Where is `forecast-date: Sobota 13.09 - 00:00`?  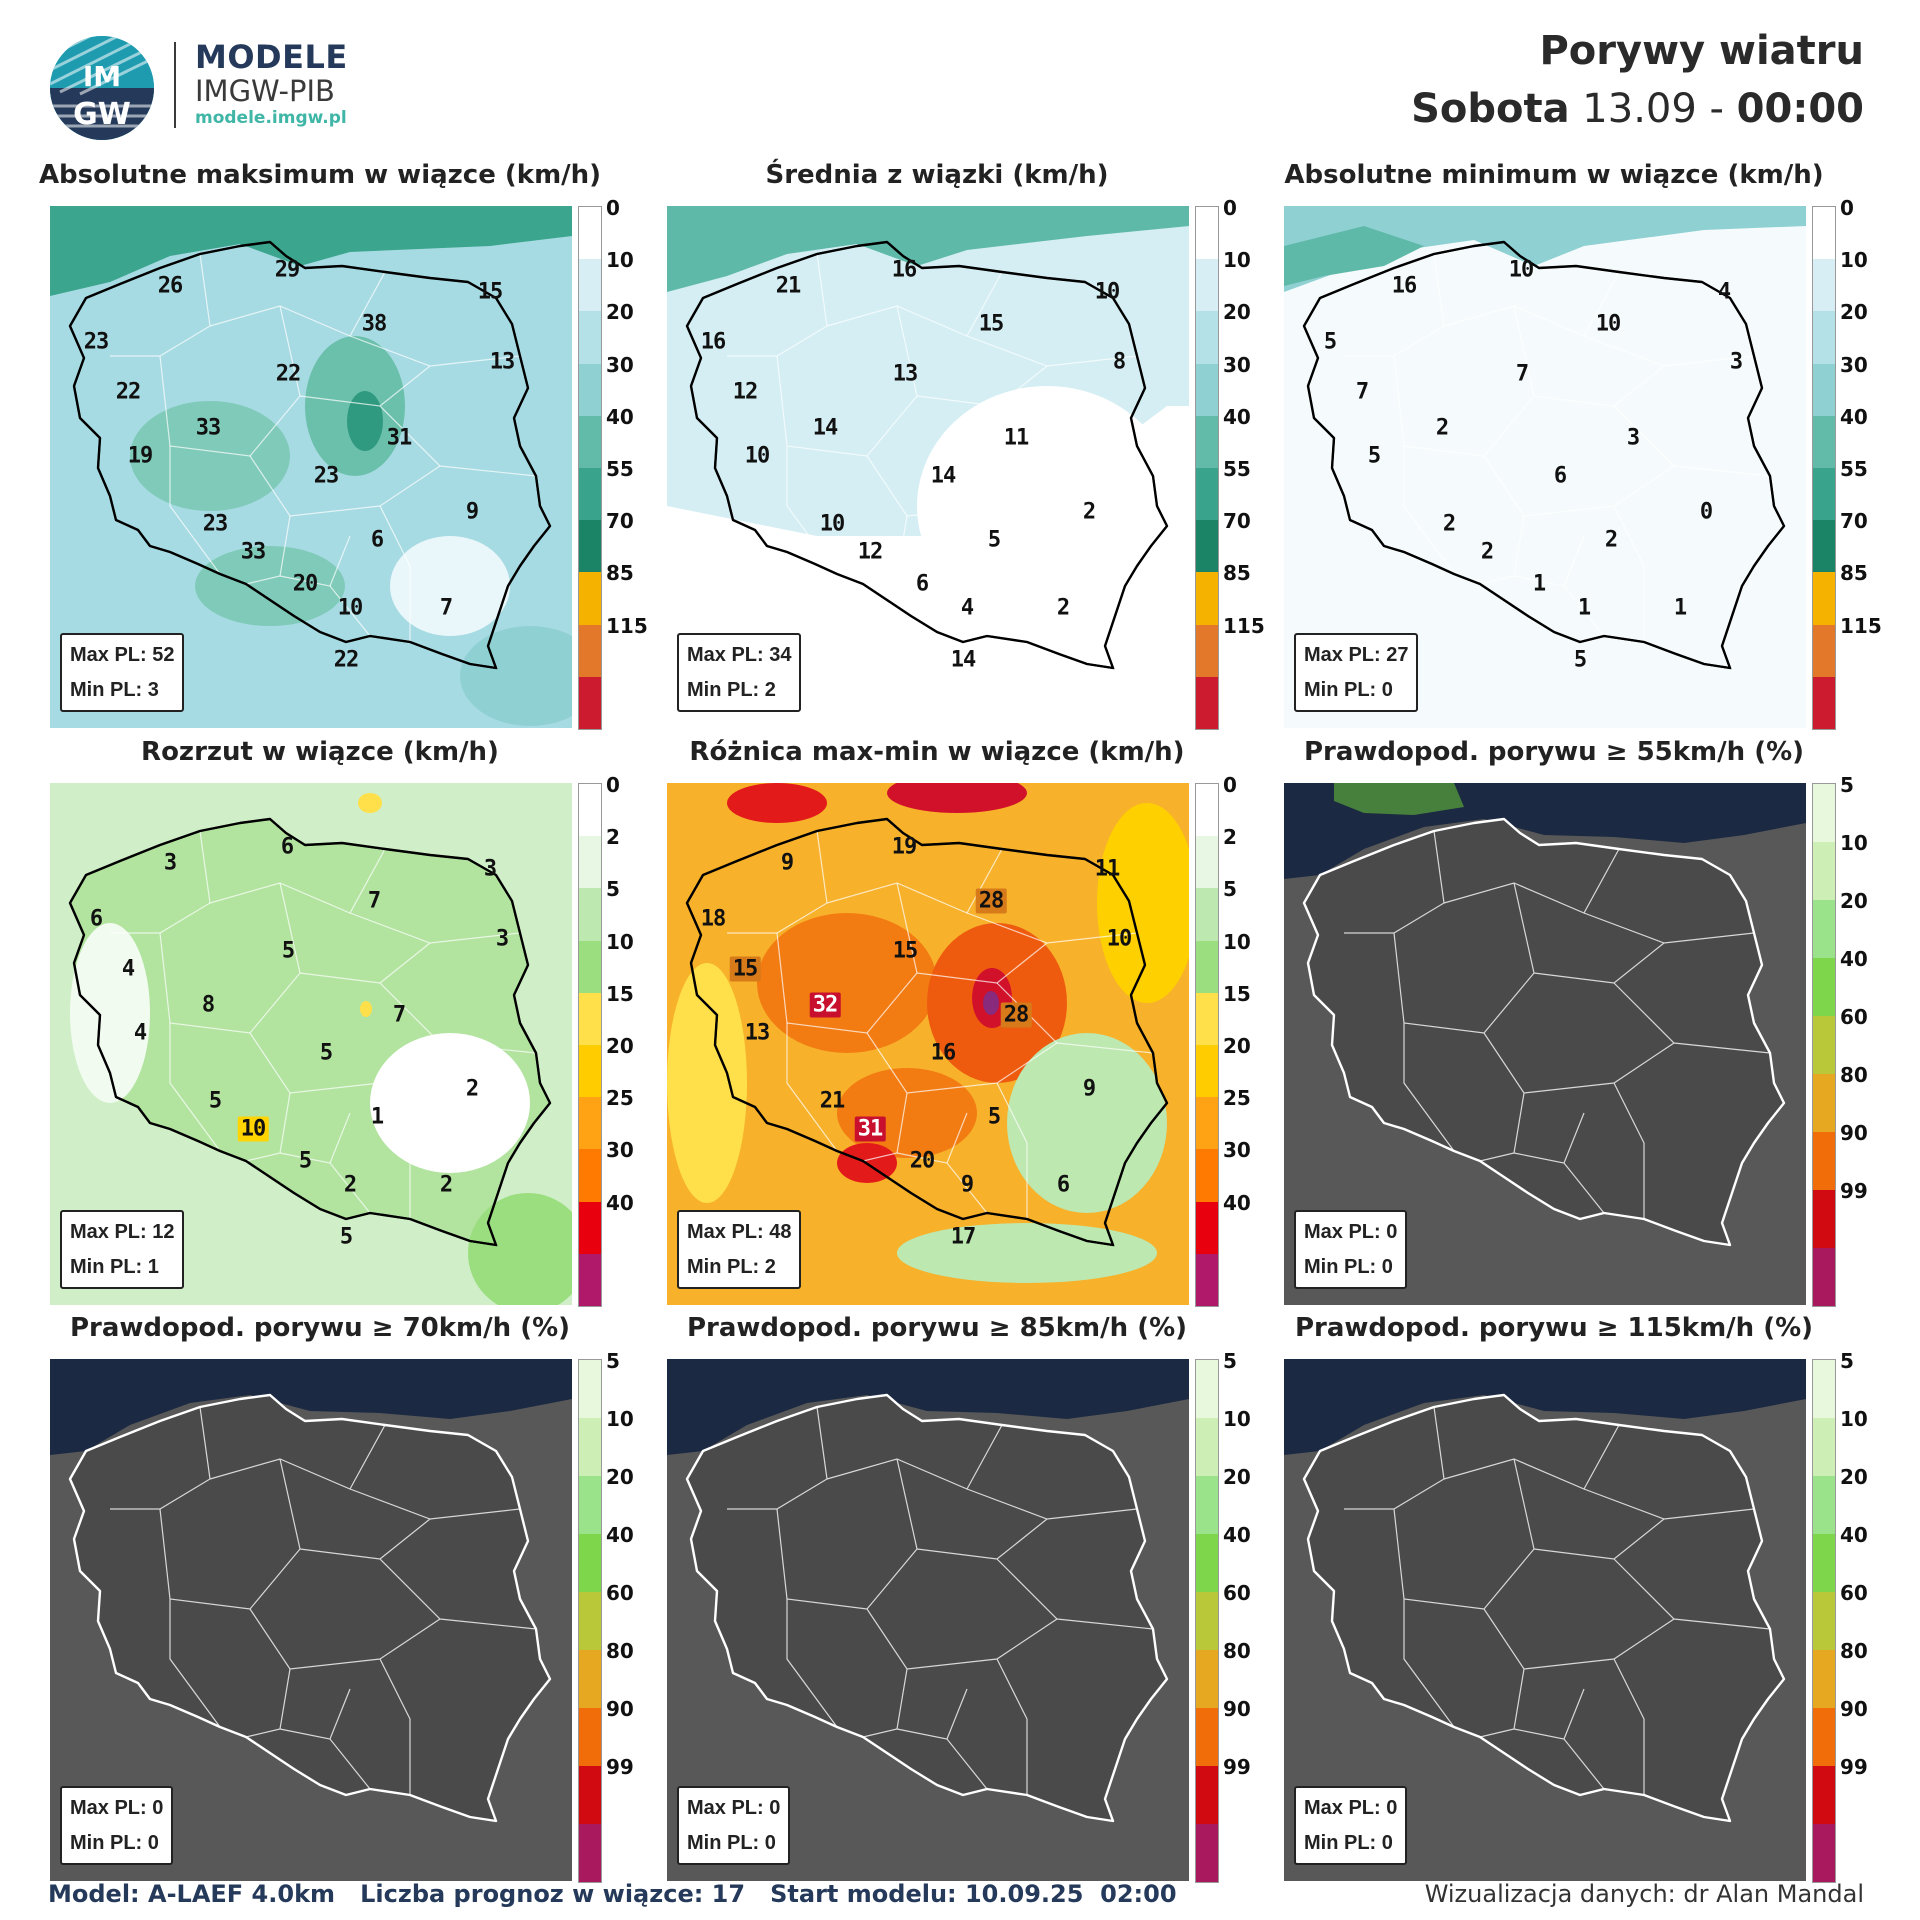
forecast-date: Sobota 13.09 - 00:00 is located at coordinates (1637, 109).